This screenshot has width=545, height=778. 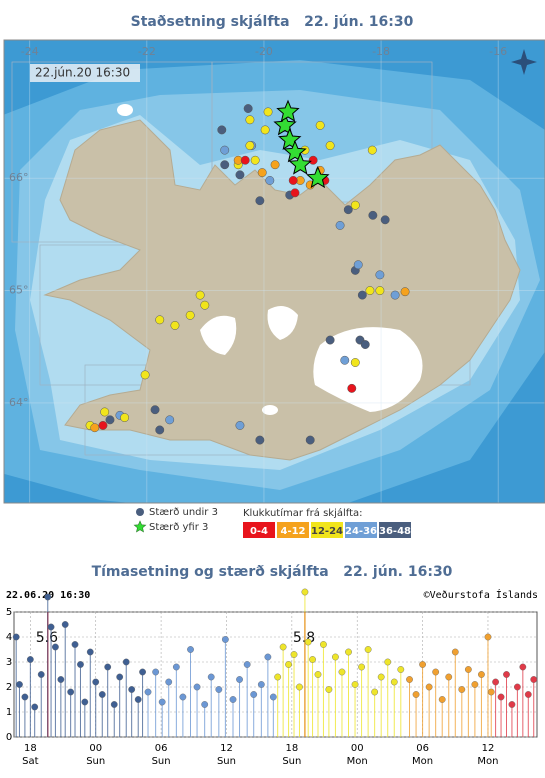 What do you see at coordinates (178, 527) in the screenshot?
I see `legend-label: Stærð yfir 3` at bounding box center [178, 527].